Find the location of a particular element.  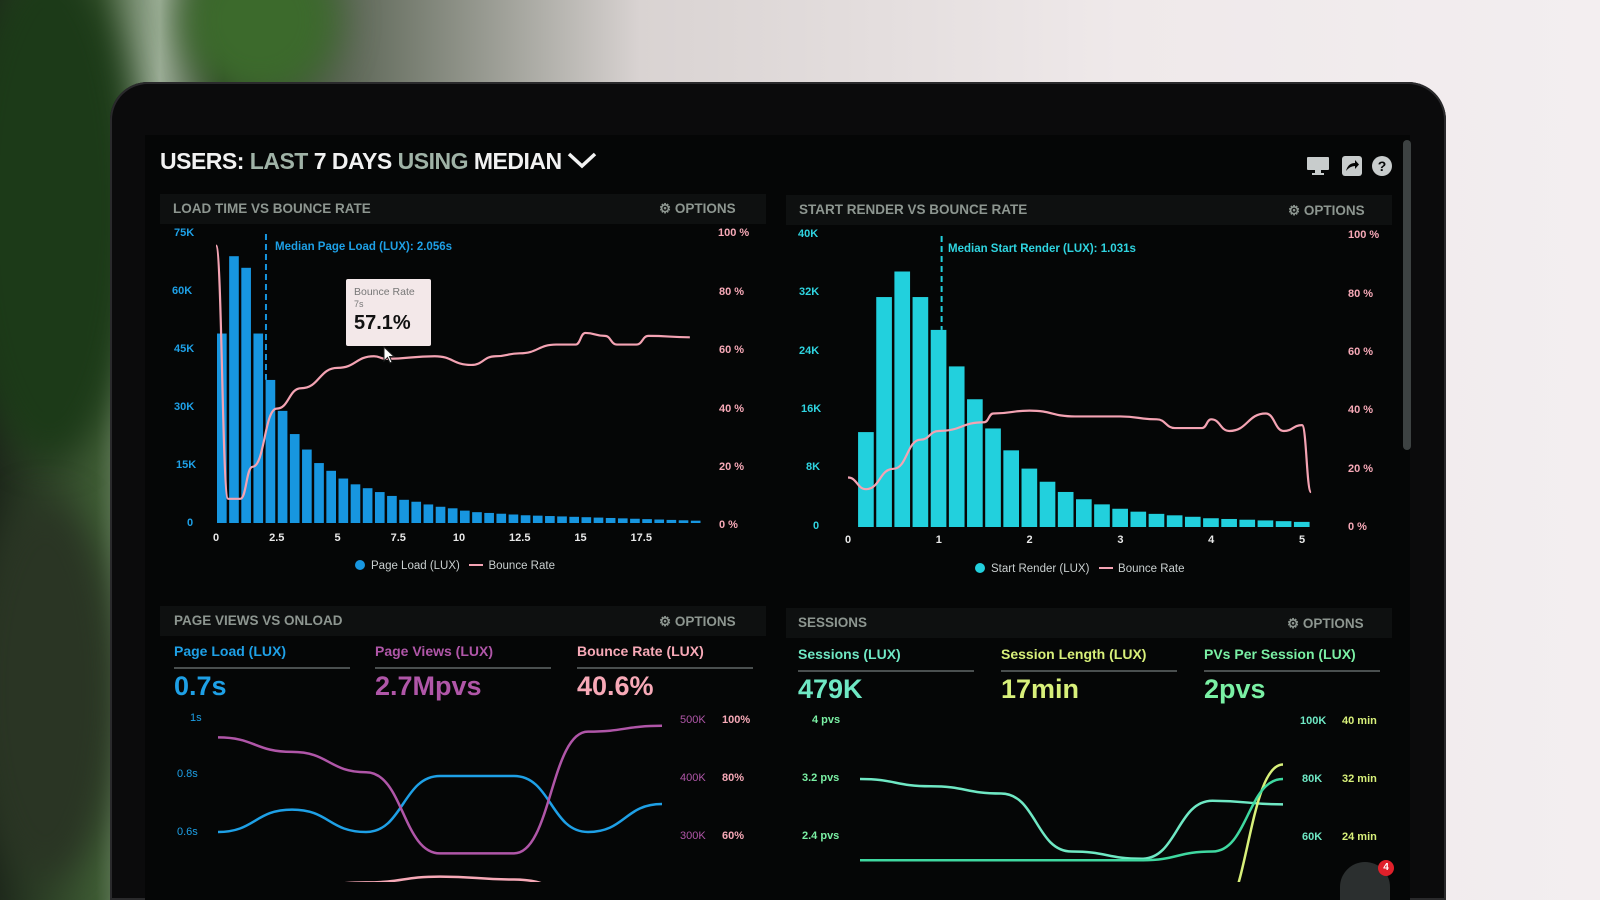

y2-tick: 60K is located at coordinates (1312, 837).